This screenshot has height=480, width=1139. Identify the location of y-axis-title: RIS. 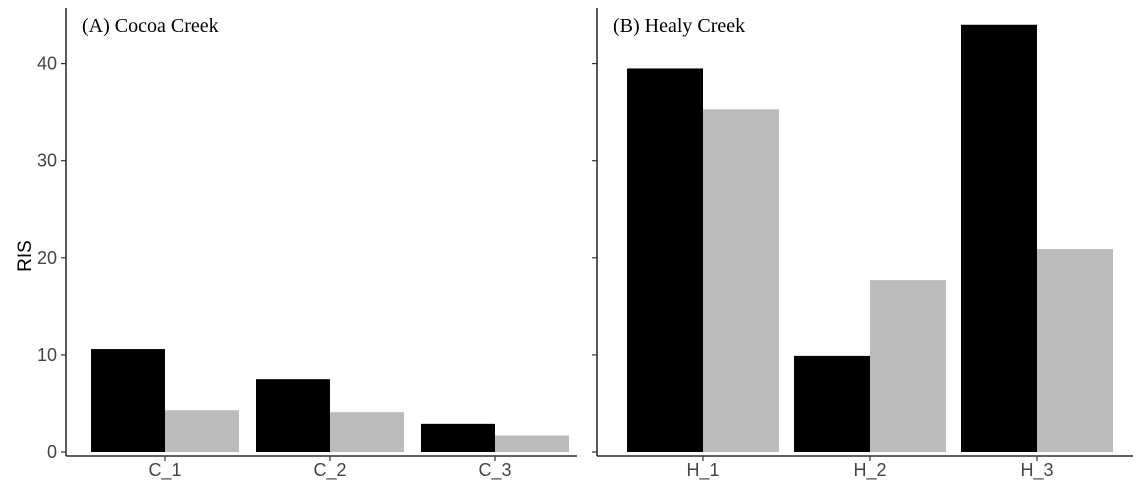
(25, 256).